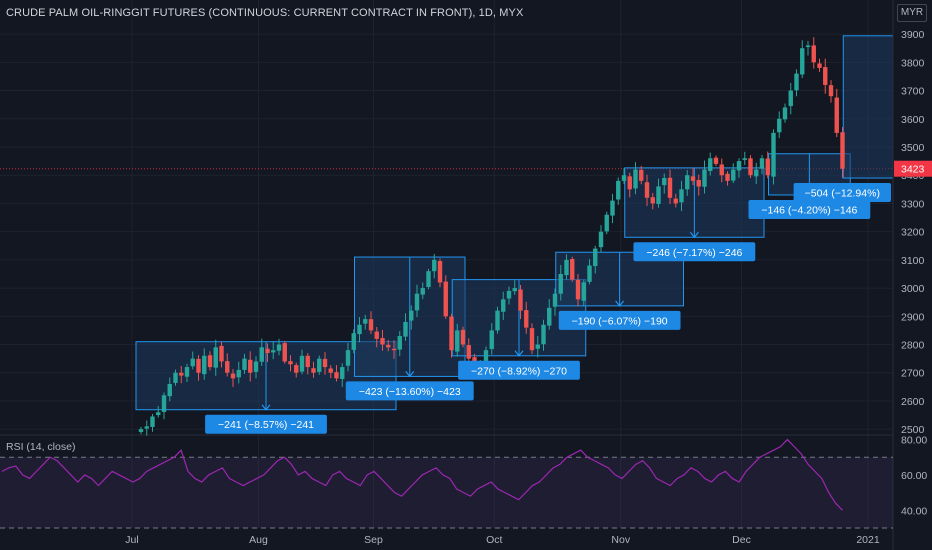 The height and width of the screenshot is (550, 932). I want to click on price-tick-label: 3500, so click(913, 148).